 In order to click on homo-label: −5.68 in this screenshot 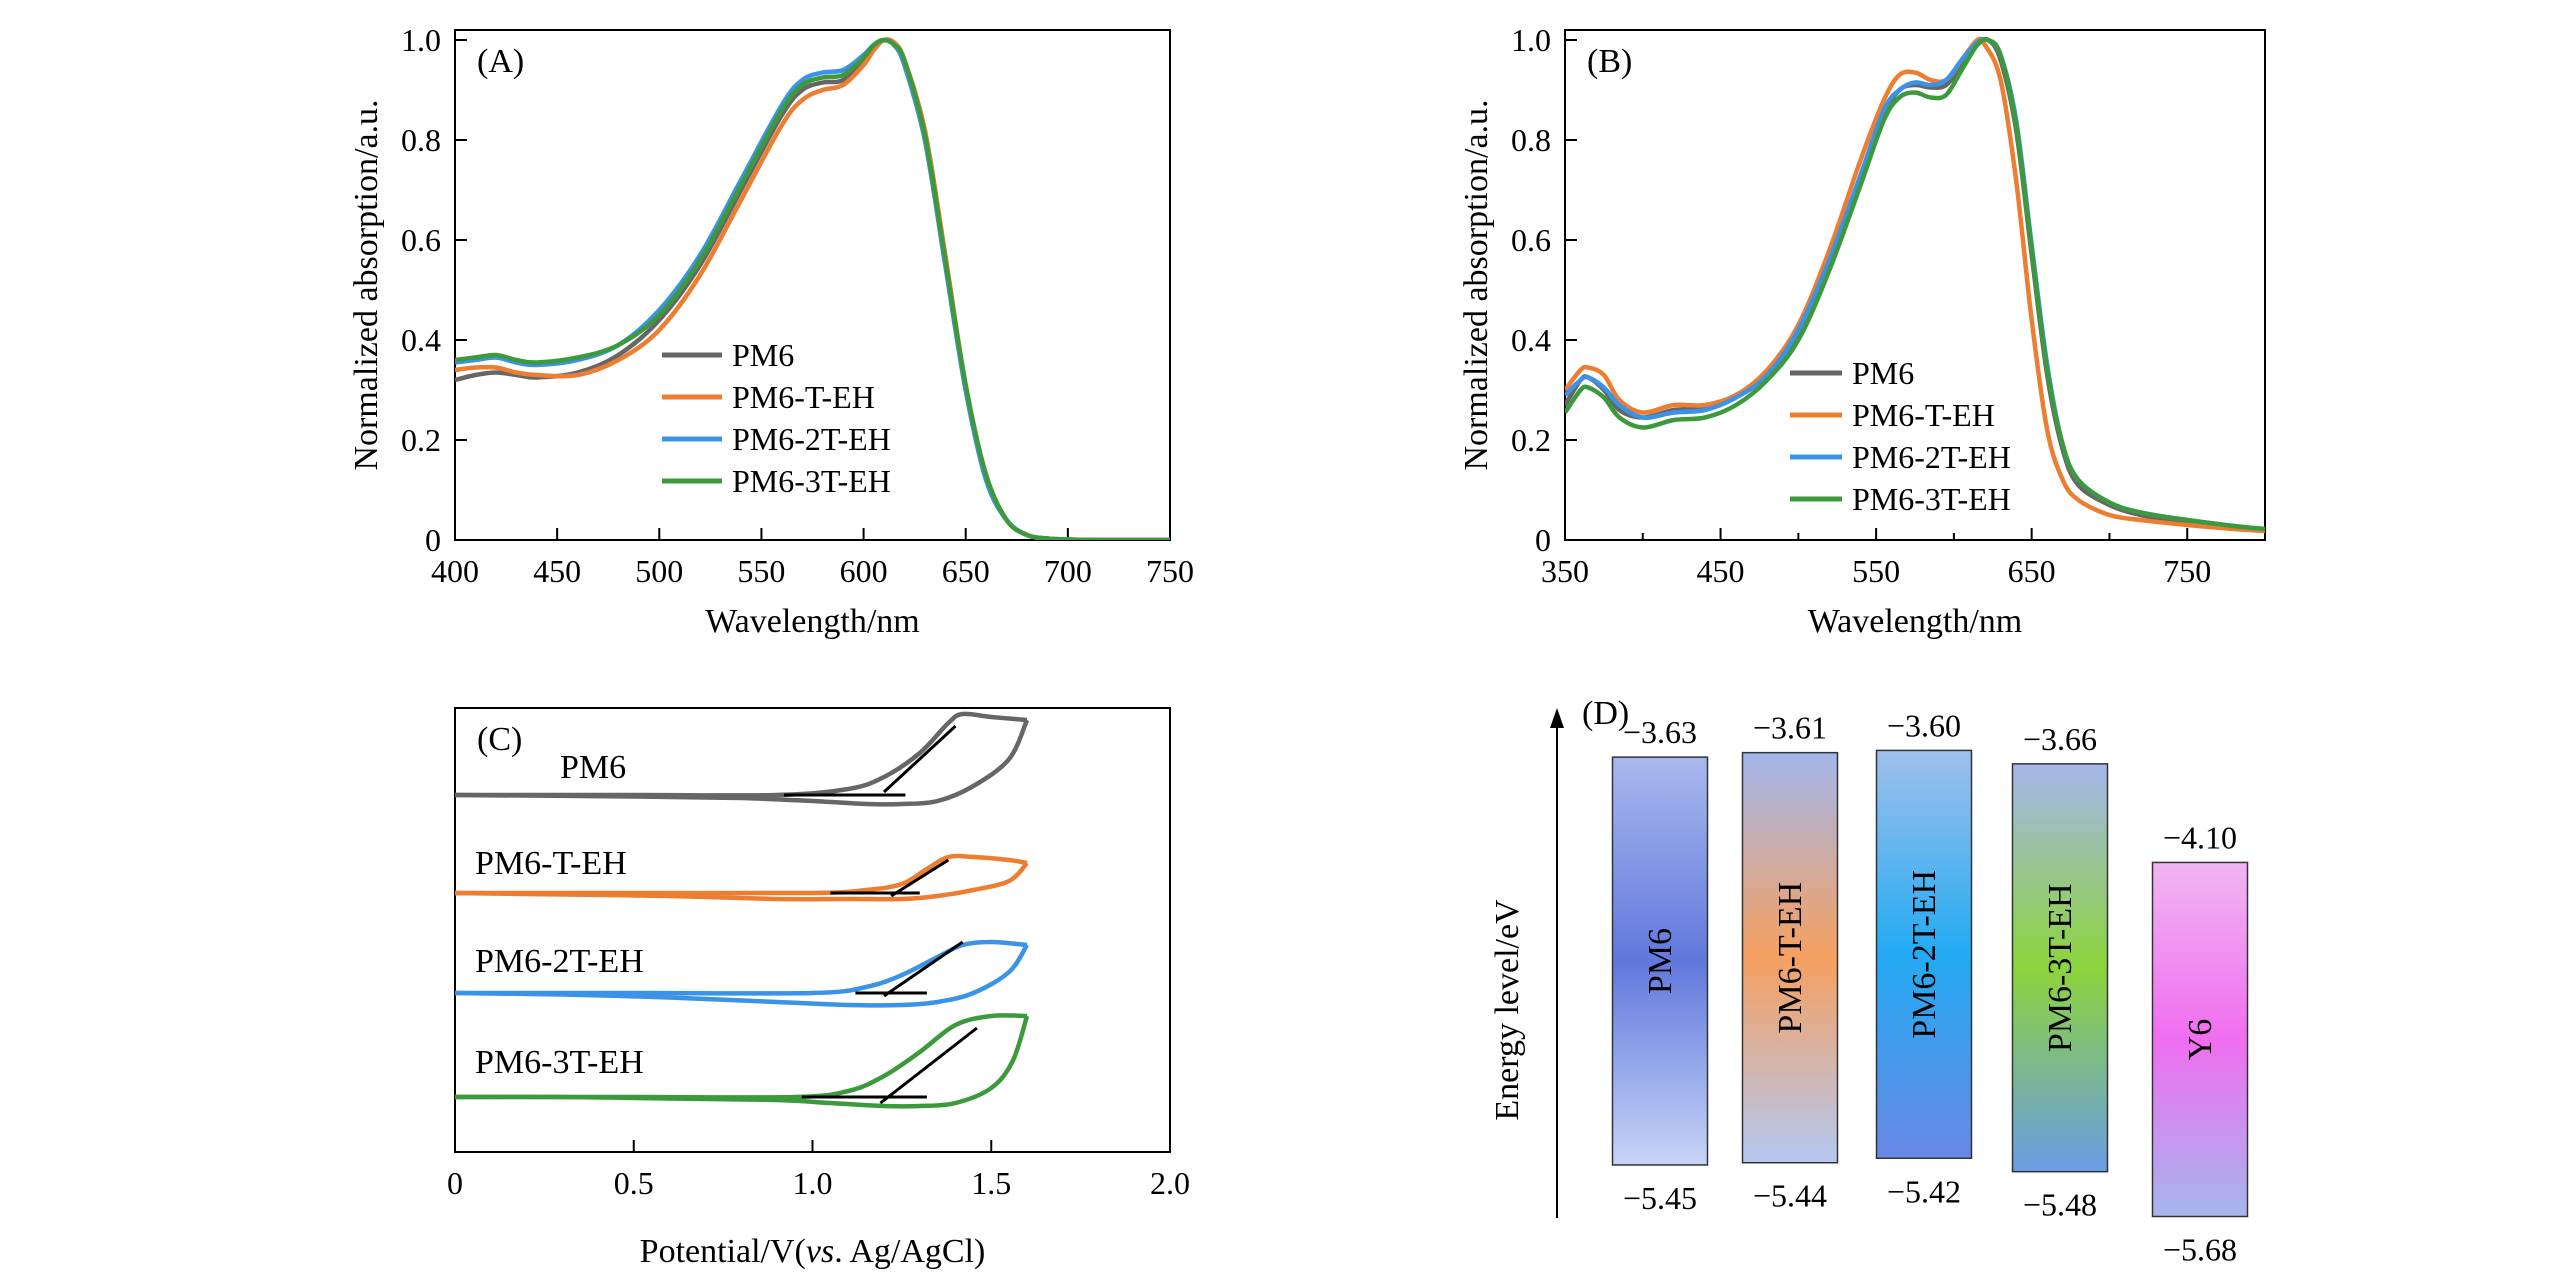, I will do `click(2200, 1250)`.